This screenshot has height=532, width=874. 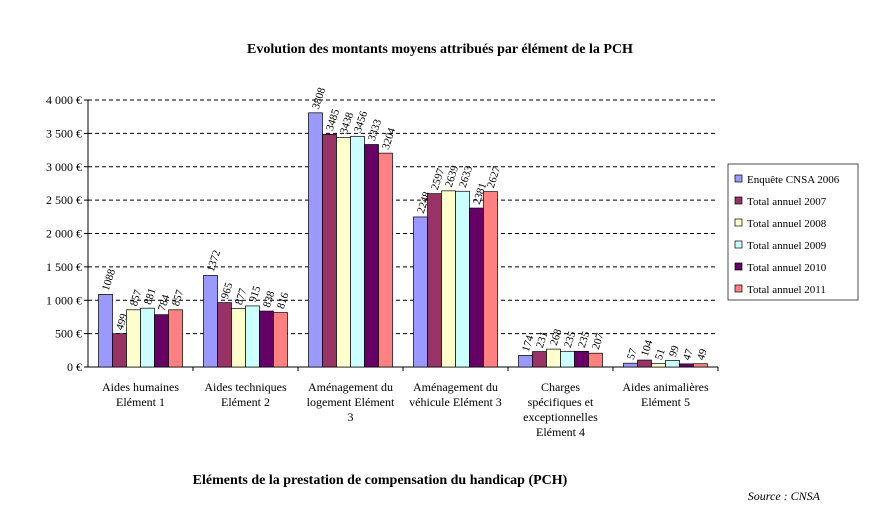 I want to click on y-tick-label: 1 000 €, so click(x=64, y=300).